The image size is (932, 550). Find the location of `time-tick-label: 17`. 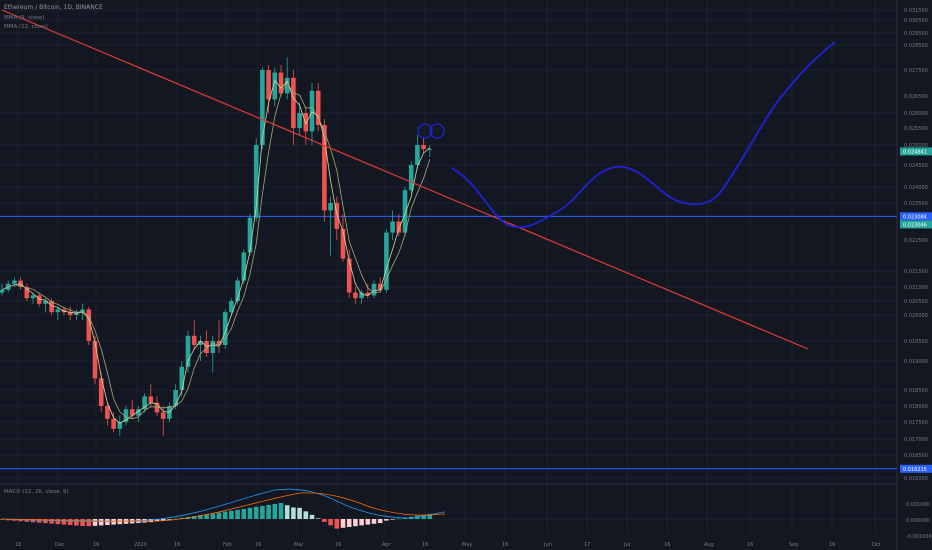

time-tick-label: 17 is located at coordinates (587, 545).